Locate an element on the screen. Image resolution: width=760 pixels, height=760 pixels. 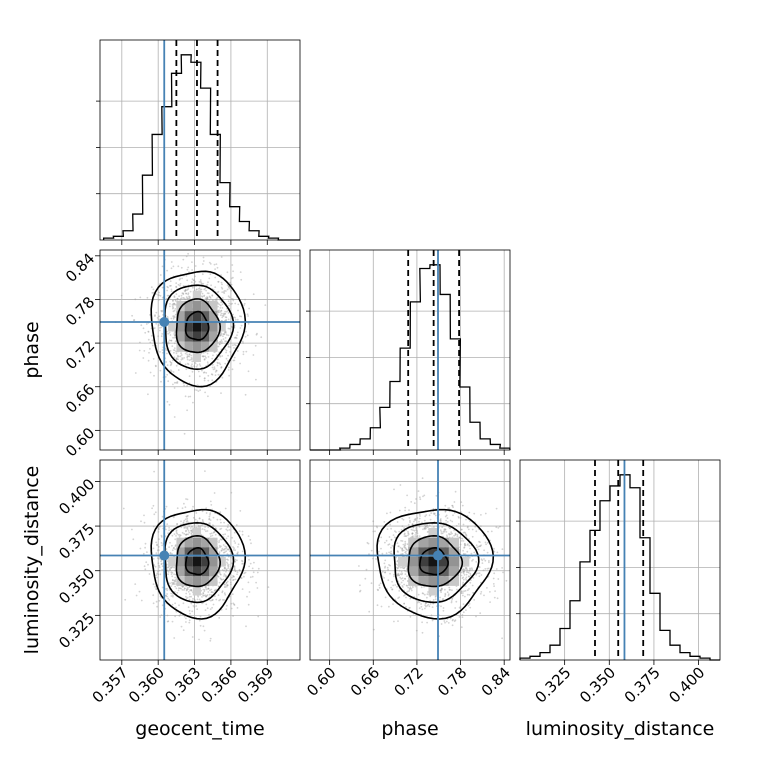
histogram-step-luminosity_distance is located at coordinates (619, 567).